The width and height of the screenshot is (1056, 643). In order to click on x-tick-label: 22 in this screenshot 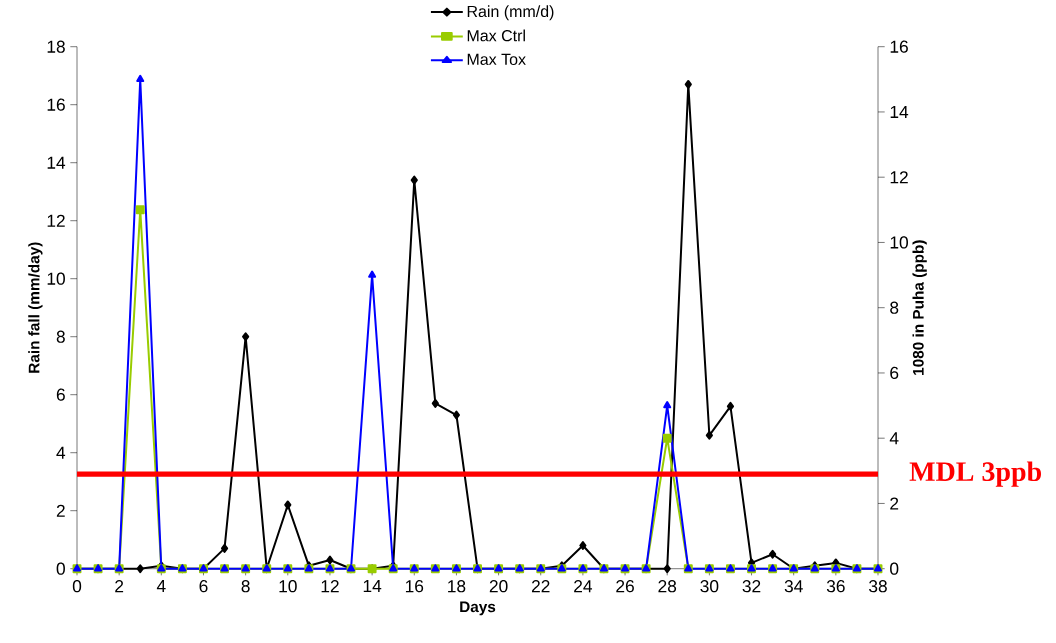, I will do `click(540, 586)`.